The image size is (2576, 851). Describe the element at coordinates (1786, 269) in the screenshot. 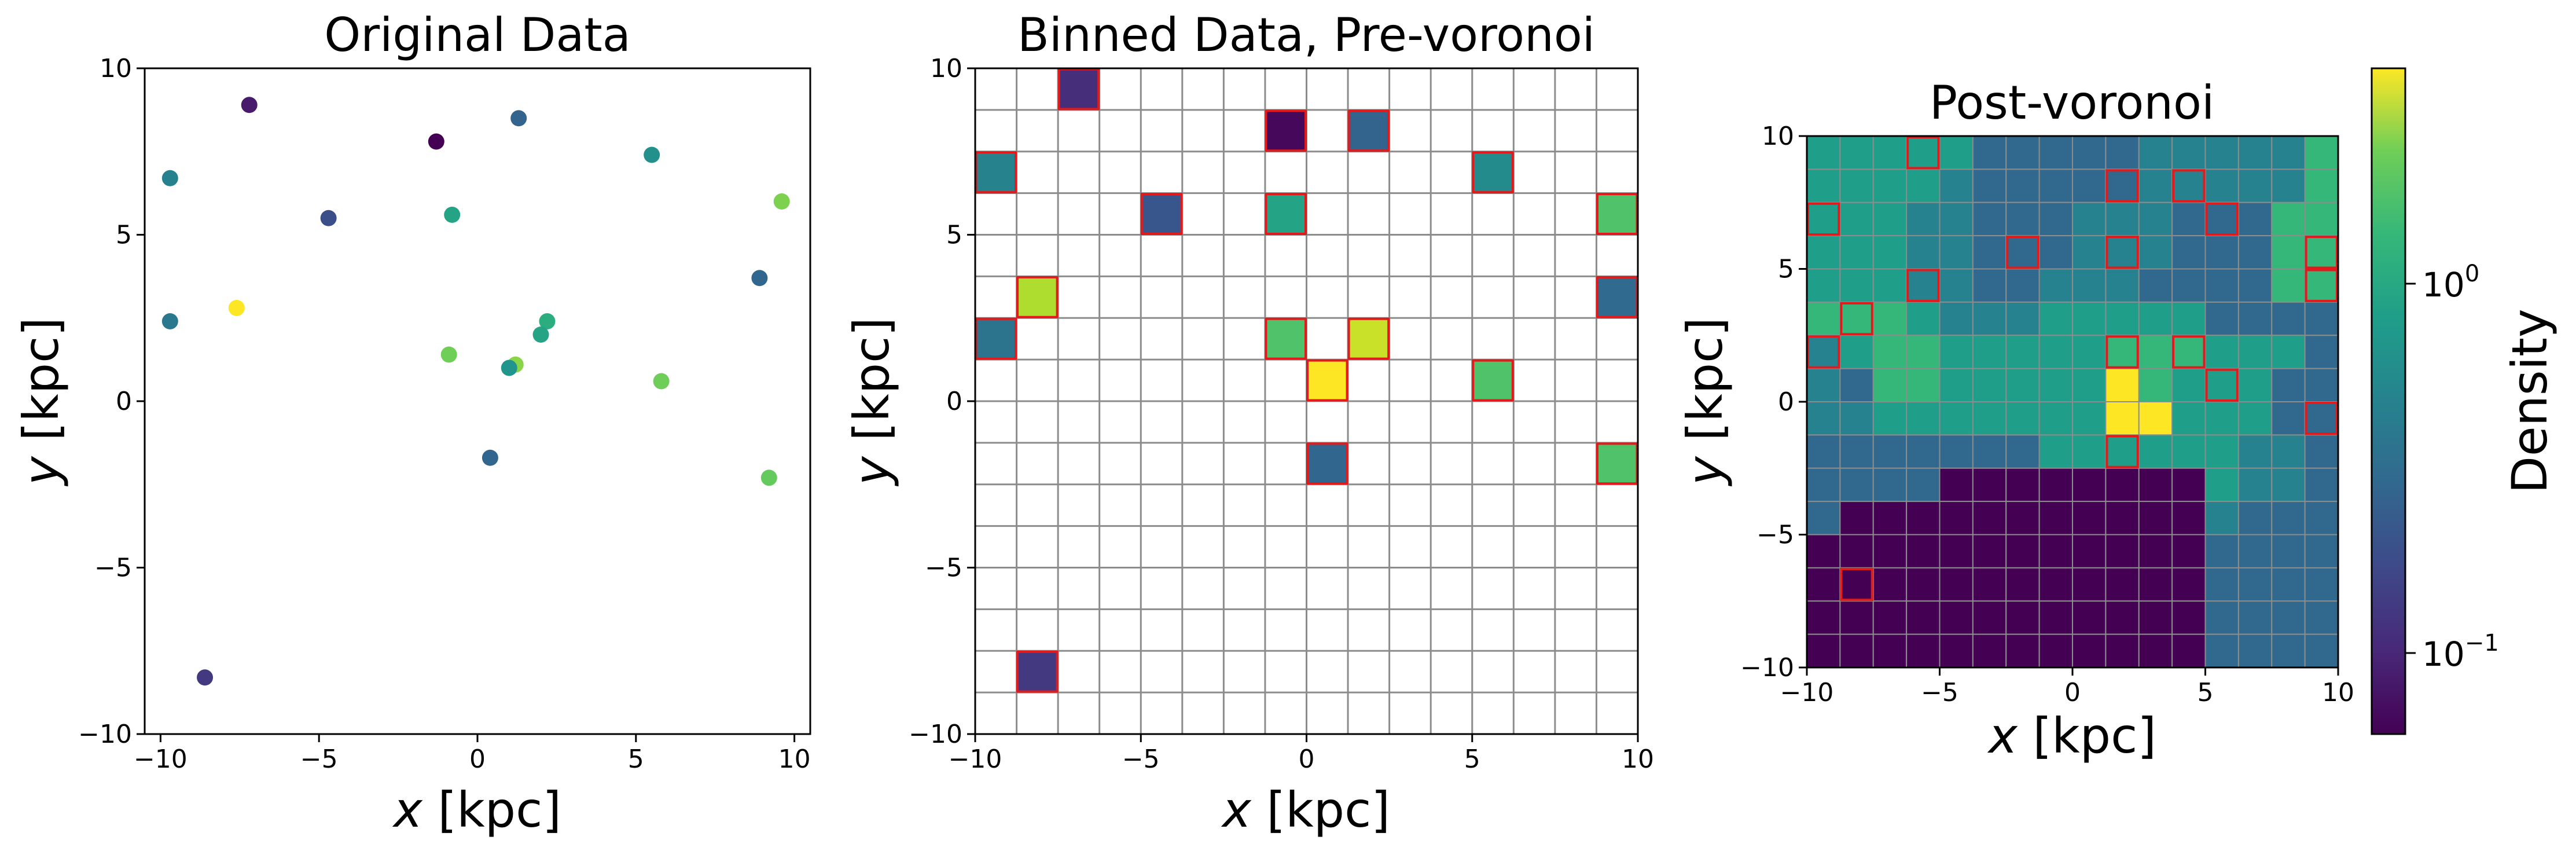

I see `y-tick-label: 5` at that location.